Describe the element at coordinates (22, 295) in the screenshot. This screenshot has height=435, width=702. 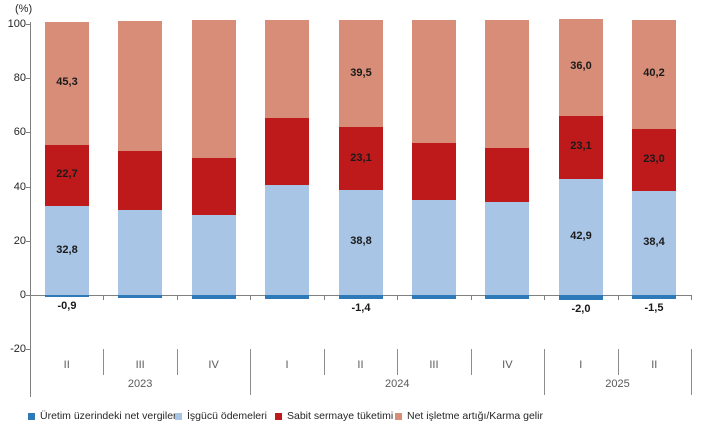
I see `y-tick-label: 0` at that location.